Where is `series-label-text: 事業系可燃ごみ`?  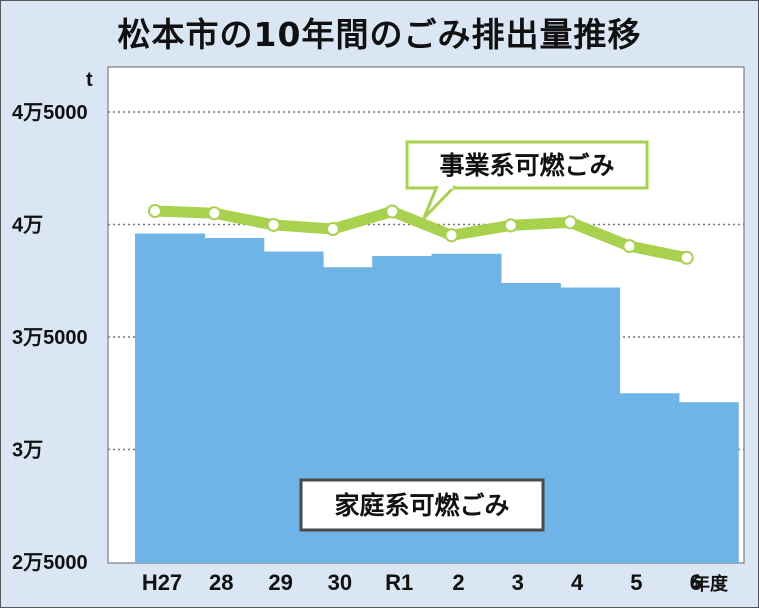
series-label-text: 事業系可燃ごみ is located at coordinates (526, 165).